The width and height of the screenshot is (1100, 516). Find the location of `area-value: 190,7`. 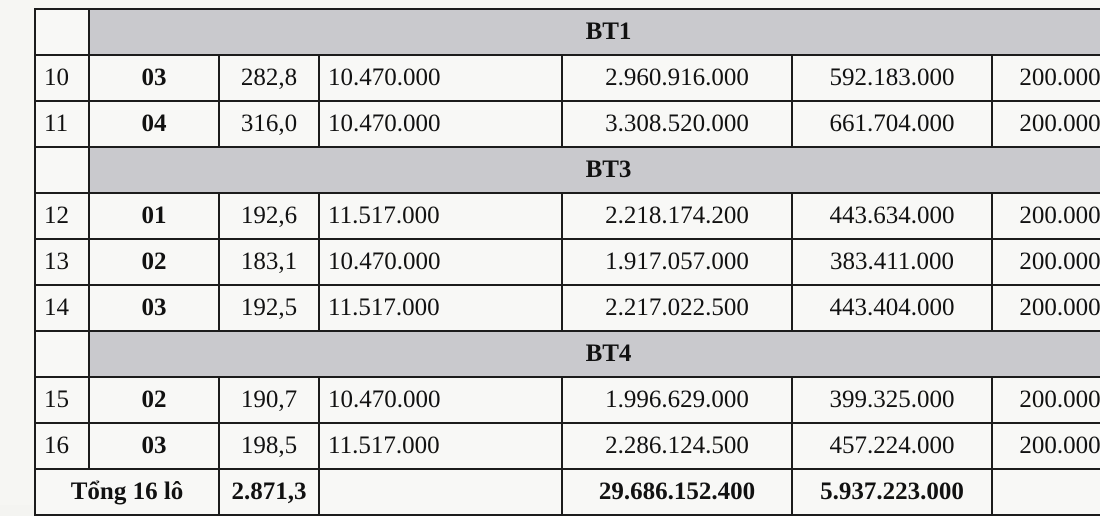

area-value: 190,7 is located at coordinates (269, 400).